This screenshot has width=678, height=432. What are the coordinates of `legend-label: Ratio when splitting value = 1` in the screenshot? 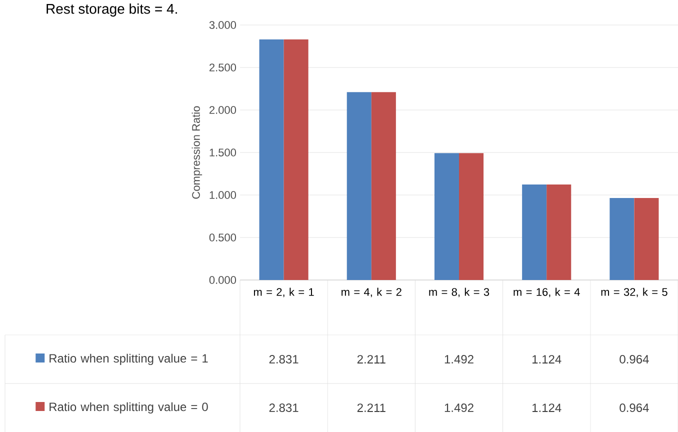 It's located at (129, 359).